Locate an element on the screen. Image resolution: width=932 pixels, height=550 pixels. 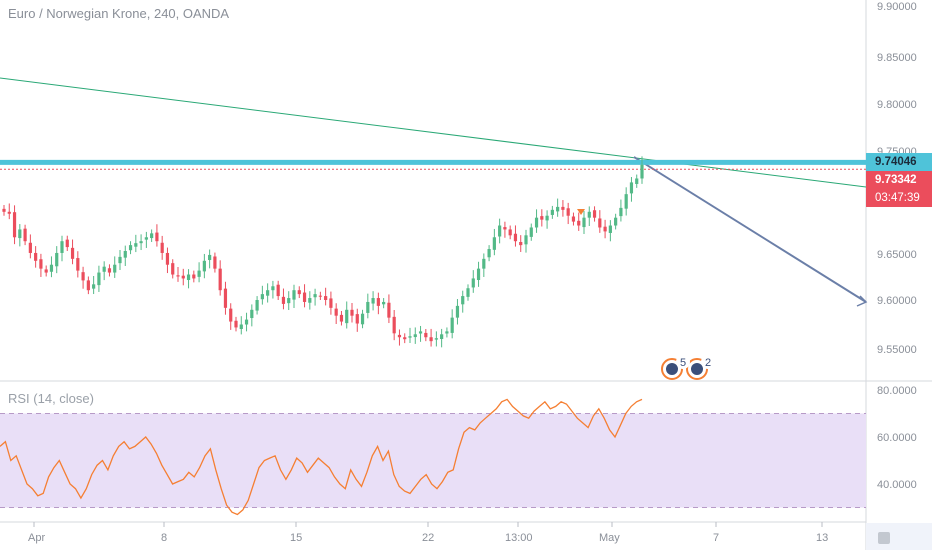
time-tick: 15 is located at coordinates (296, 538).